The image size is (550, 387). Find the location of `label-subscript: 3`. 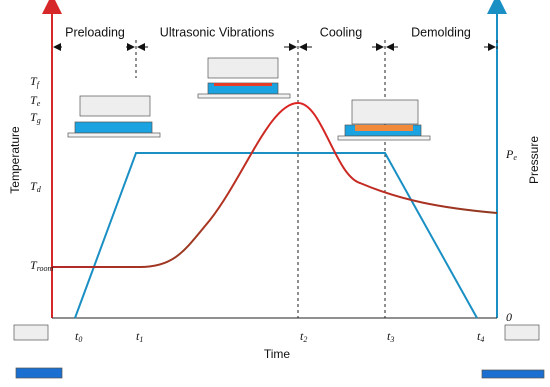

label-subscript: 3 is located at coordinates (391, 339).